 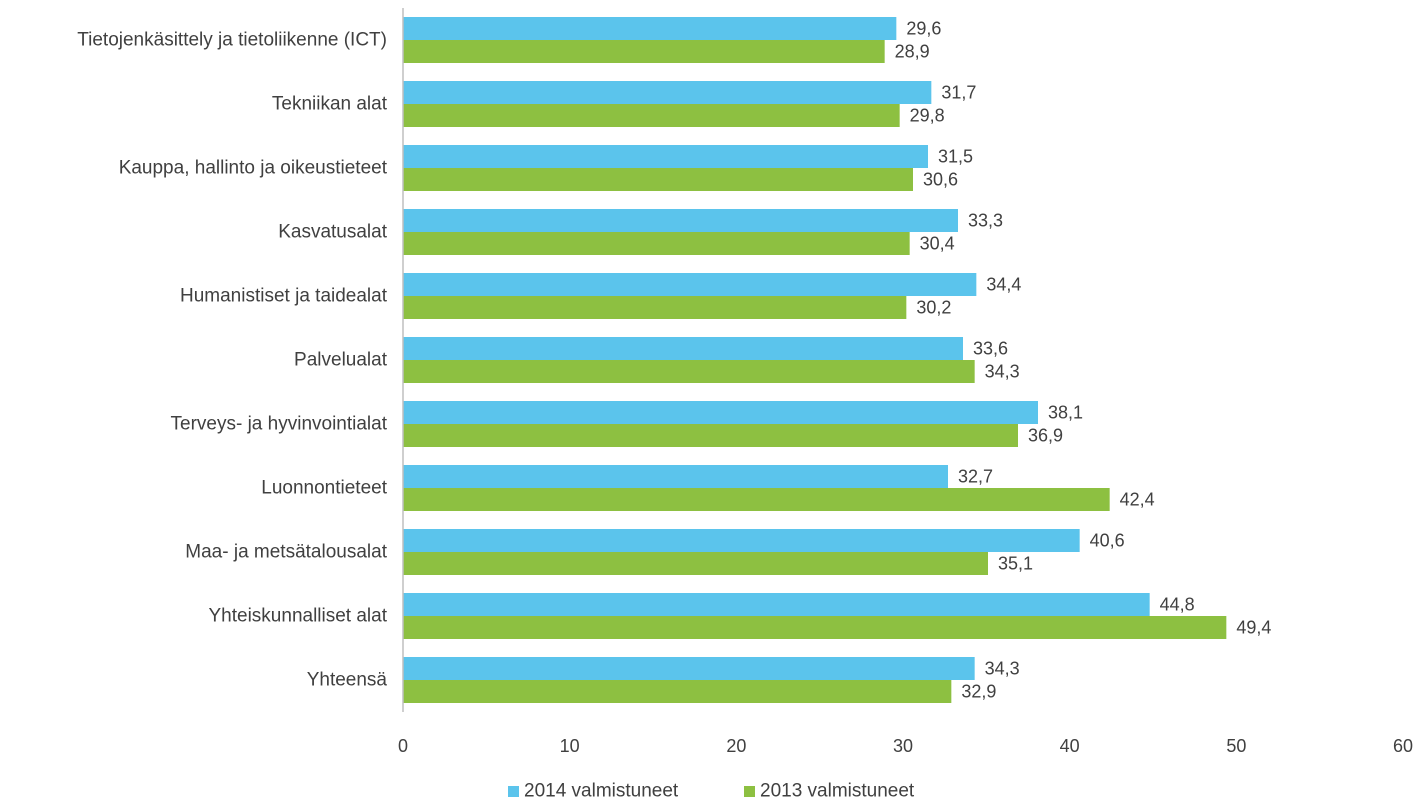 I want to click on data-label: 35,1, so click(x=1015, y=564).